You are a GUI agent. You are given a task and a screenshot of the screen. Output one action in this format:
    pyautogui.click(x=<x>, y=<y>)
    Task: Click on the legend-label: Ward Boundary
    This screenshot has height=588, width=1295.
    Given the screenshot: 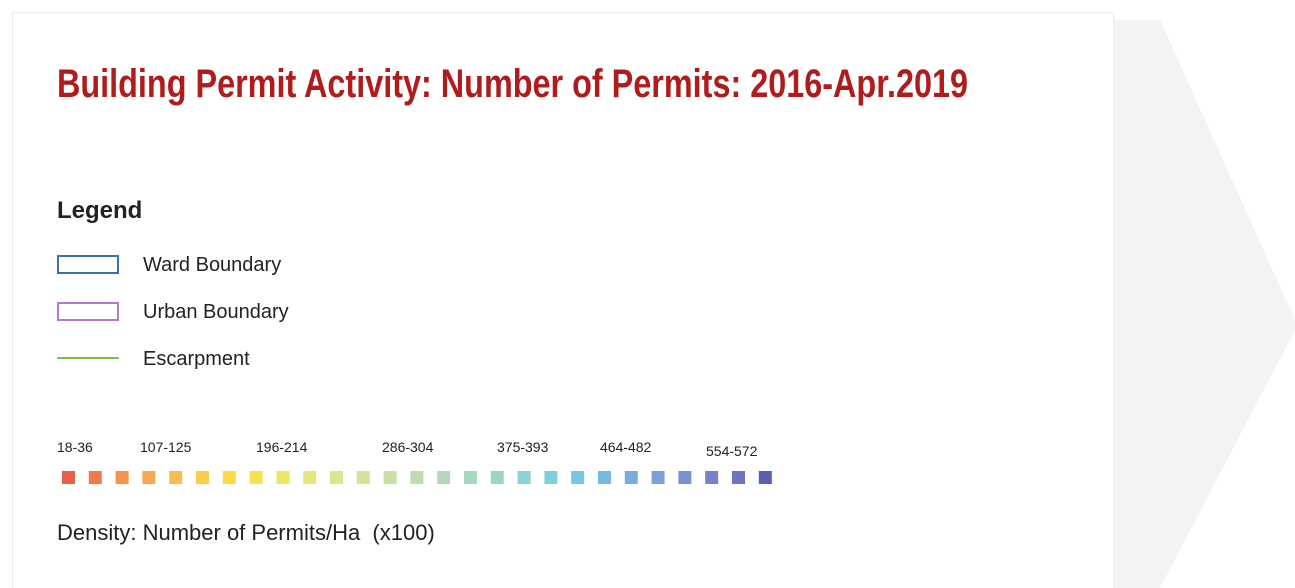 What is the action you would take?
    pyautogui.click(x=212, y=265)
    